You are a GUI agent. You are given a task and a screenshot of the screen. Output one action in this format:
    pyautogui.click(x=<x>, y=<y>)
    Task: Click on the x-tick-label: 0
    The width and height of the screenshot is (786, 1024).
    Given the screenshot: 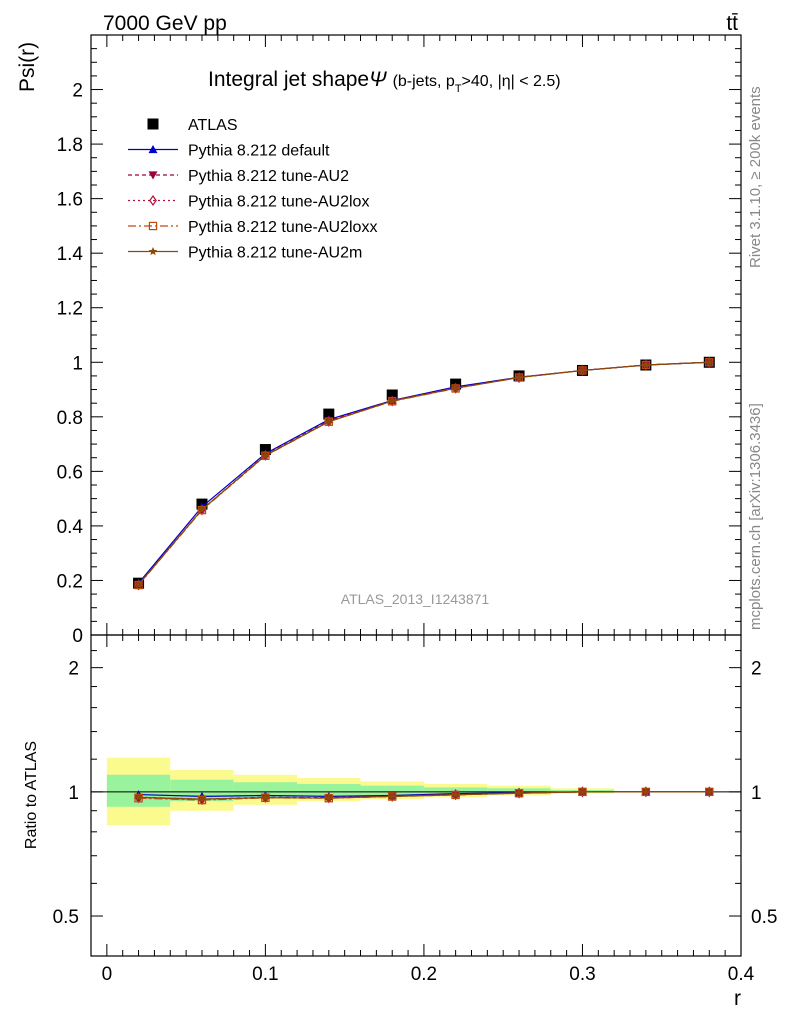 What is the action you would take?
    pyautogui.click(x=107, y=974)
    